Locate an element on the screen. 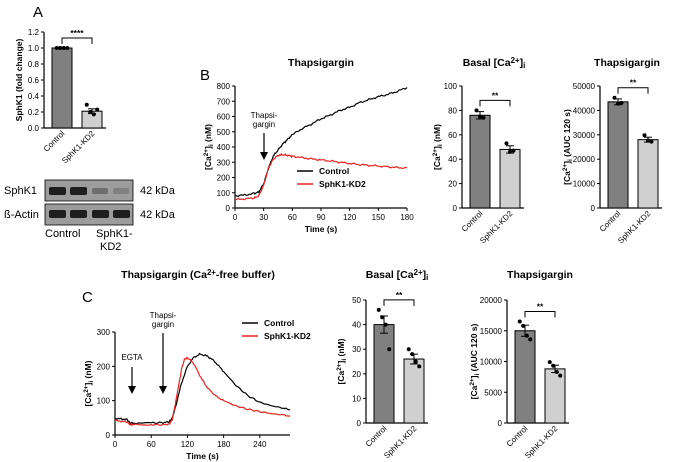  chart-title: Basal [Ca2+]i is located at coordinates (397, 275).